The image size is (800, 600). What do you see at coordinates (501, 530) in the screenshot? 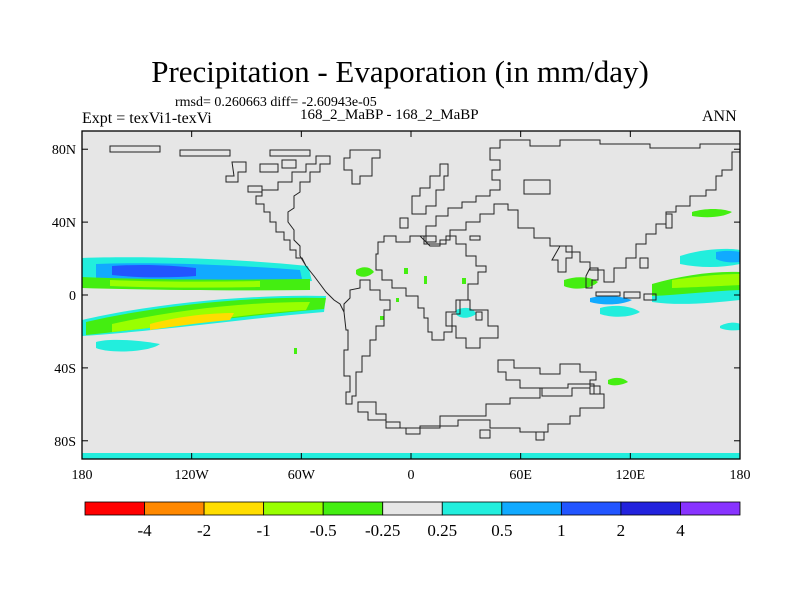
I see `colorbar-label: 0.5` at bounding box center [501, 530].